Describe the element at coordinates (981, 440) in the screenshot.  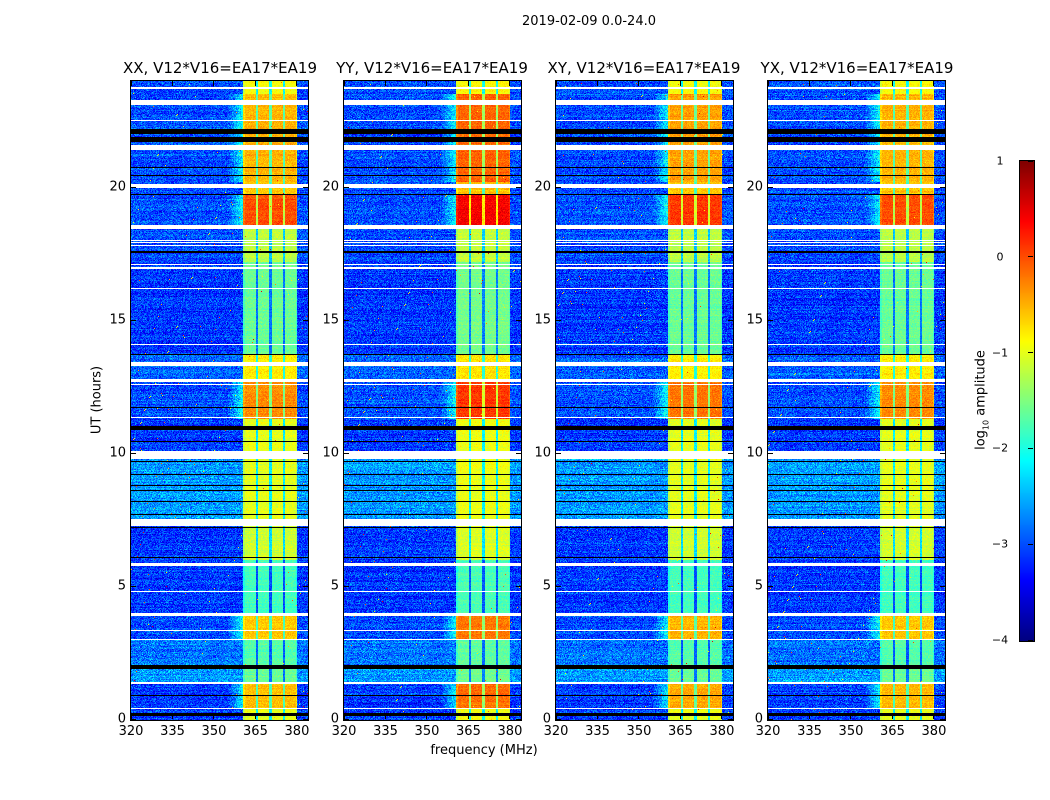
I see `colorbar-label-prefix: log` at that location.